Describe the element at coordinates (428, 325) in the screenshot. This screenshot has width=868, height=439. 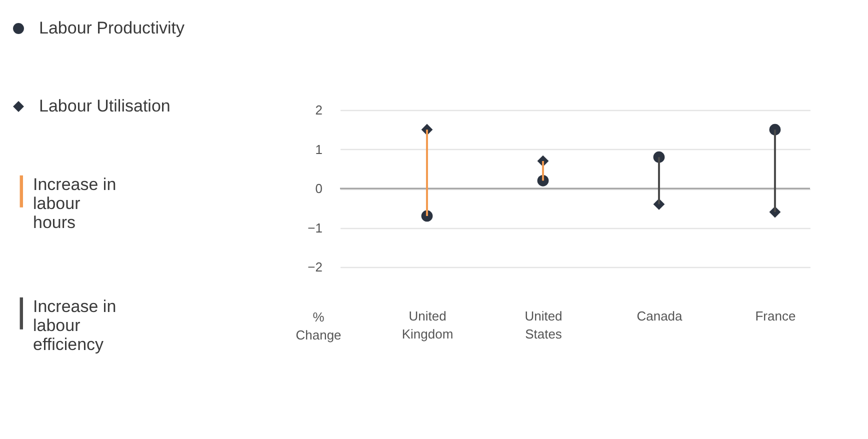
I see `x-tick-label: United Kingdom` at that location.